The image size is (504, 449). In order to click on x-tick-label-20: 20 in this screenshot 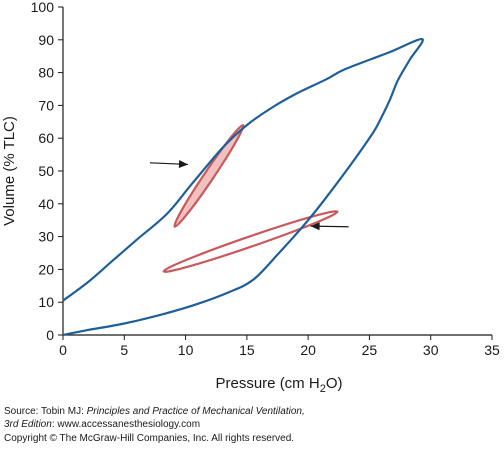, I will do `click(308, 350)`.